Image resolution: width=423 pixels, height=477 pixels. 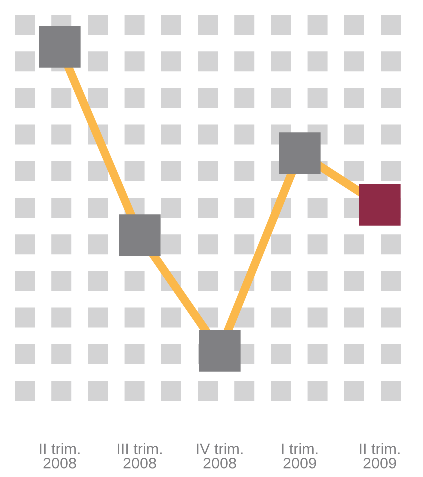 I want to click on x-tick-label: II trim. 2008, so click(x=60, y=456).